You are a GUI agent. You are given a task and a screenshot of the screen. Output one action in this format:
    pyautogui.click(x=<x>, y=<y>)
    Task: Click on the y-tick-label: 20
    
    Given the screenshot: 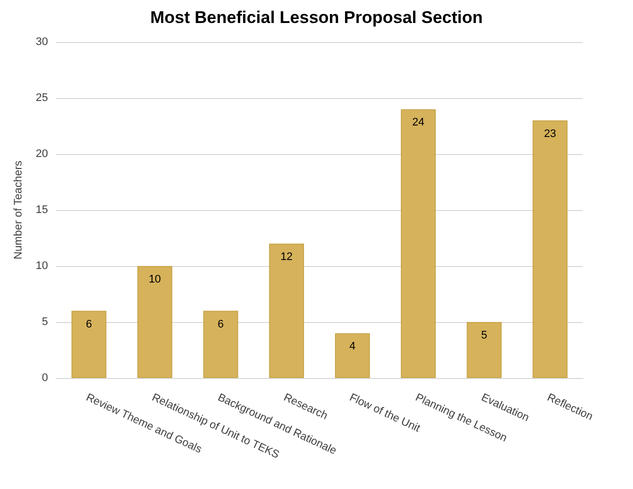 What is the action you would take?
    pyautogui.click(x=42, y=154)
    